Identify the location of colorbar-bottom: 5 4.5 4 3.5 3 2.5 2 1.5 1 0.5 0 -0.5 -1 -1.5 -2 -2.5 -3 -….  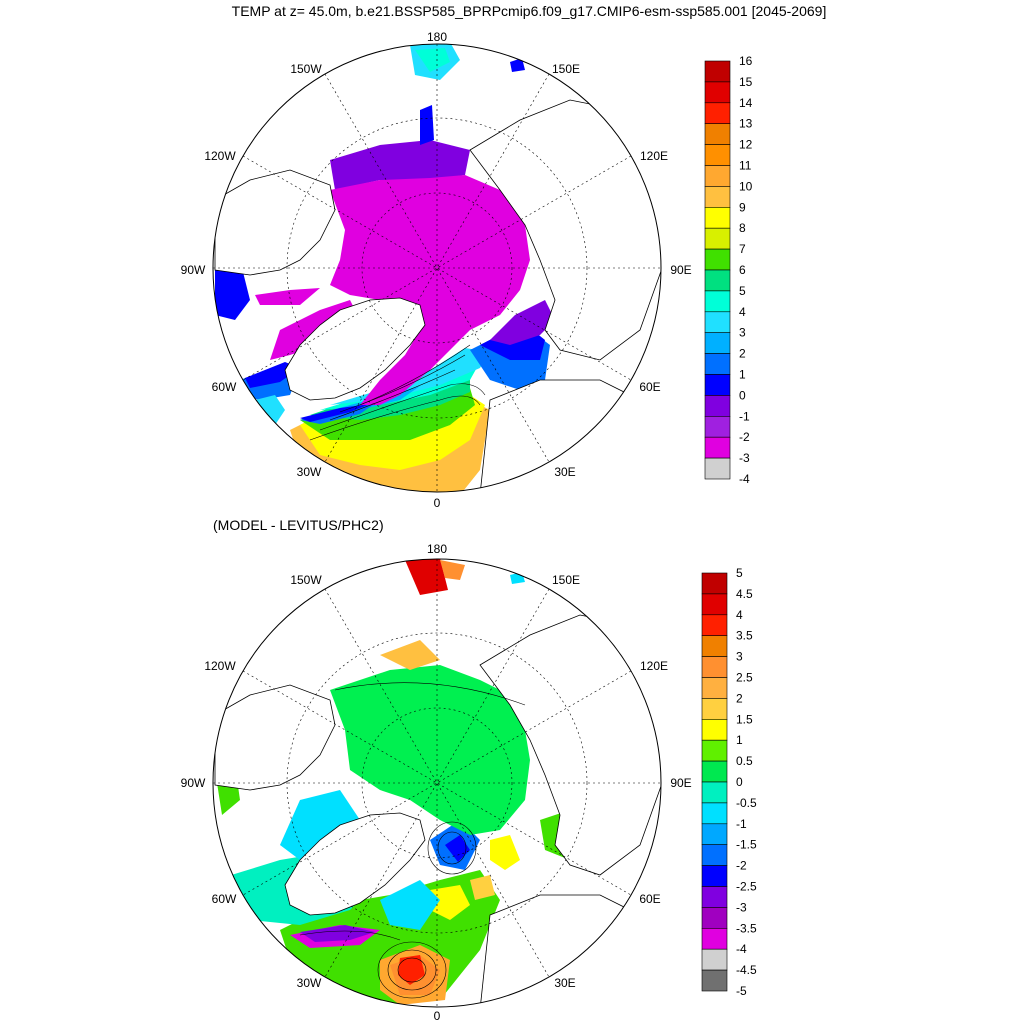
(729, 782).